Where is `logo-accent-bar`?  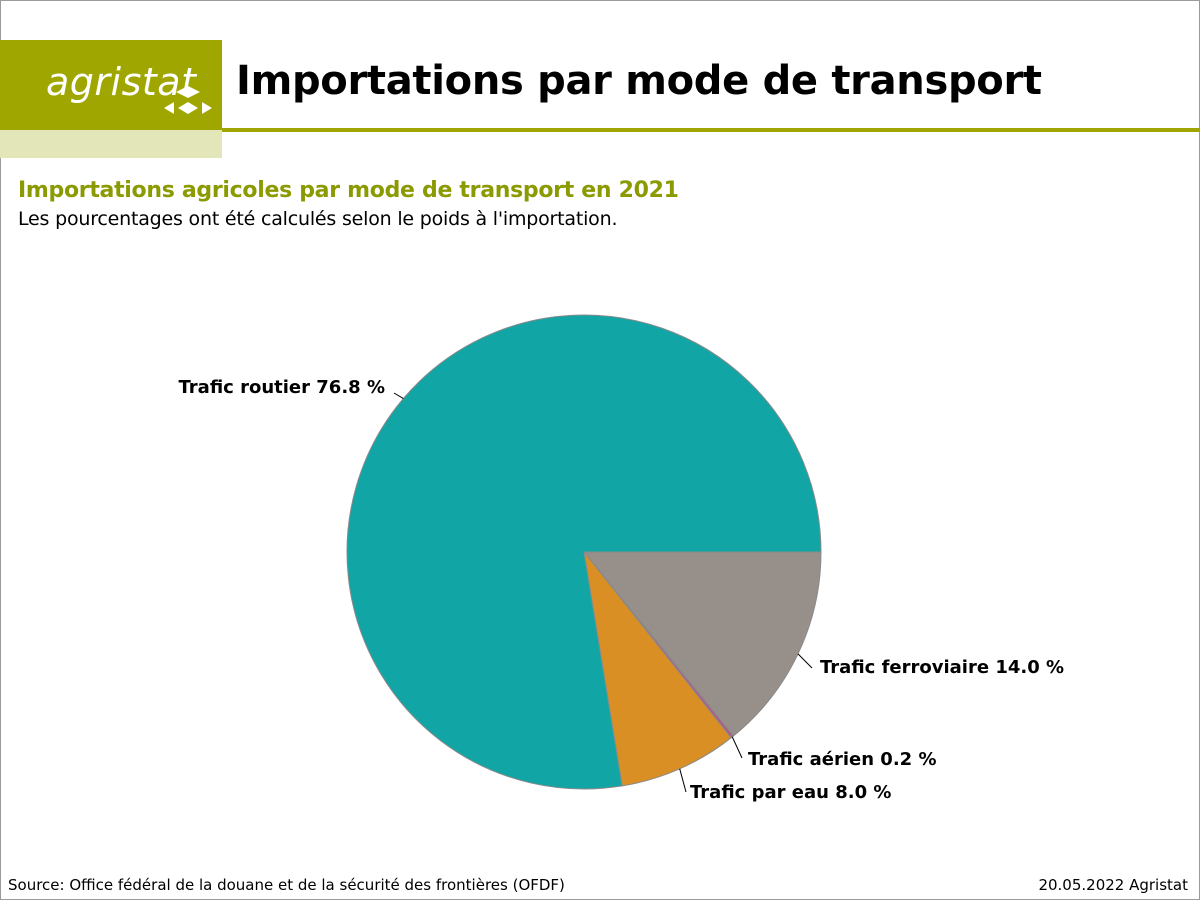
logo-accent-bar is located at coordinates (111, 144).